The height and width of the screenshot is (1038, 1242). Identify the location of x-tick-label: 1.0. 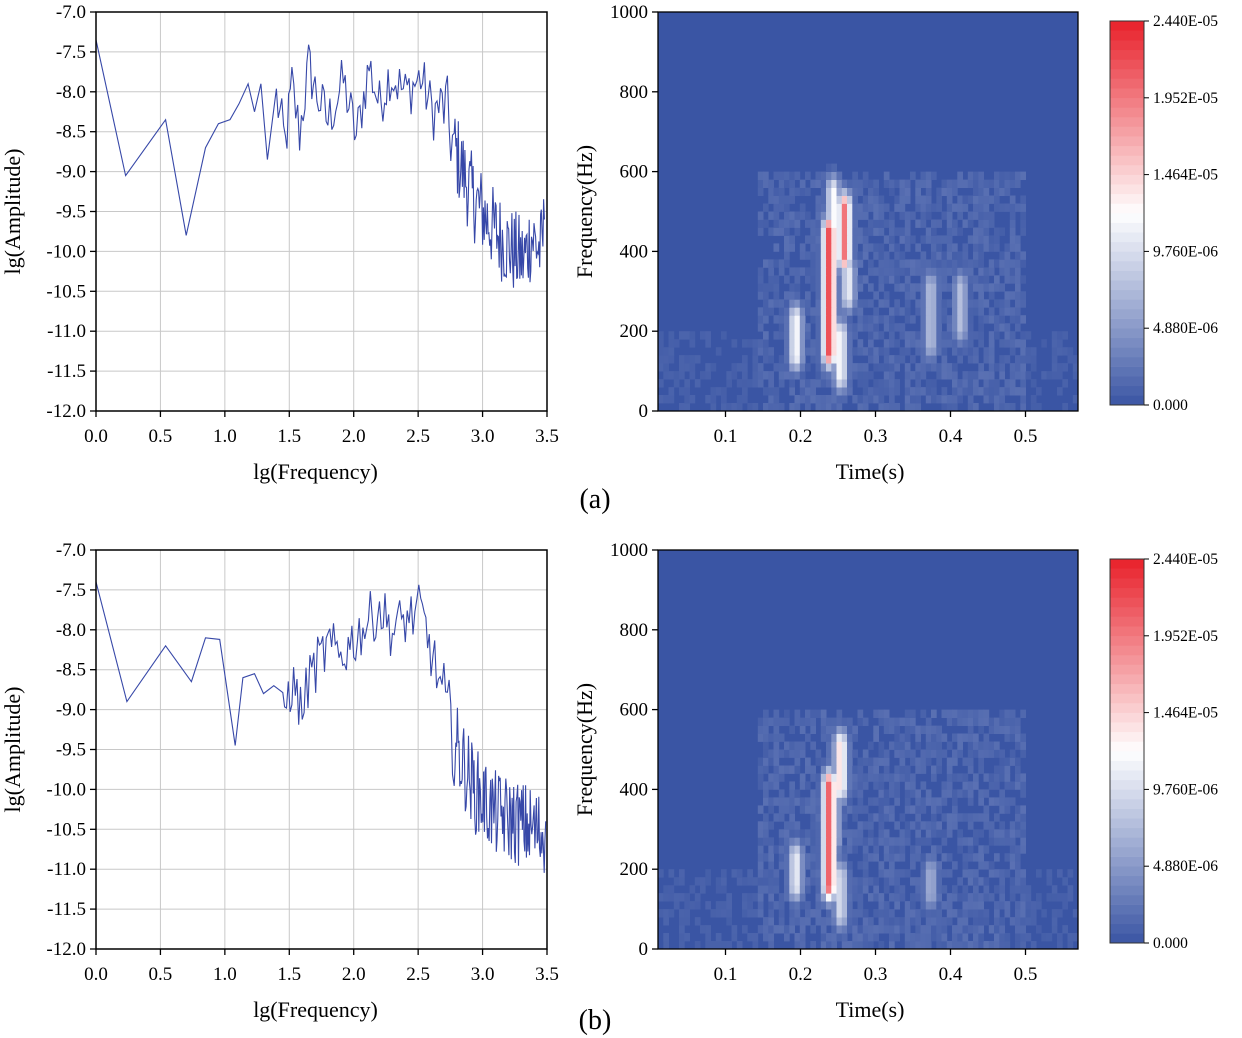
(225, 974).